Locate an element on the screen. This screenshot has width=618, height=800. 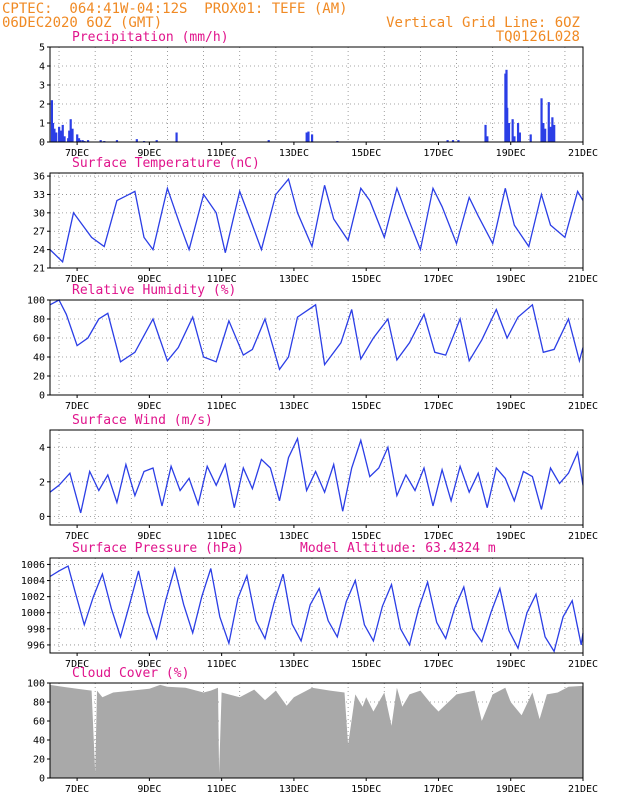
cloud-cover-ytick-label: 100 is located at coordinates (36, 684).